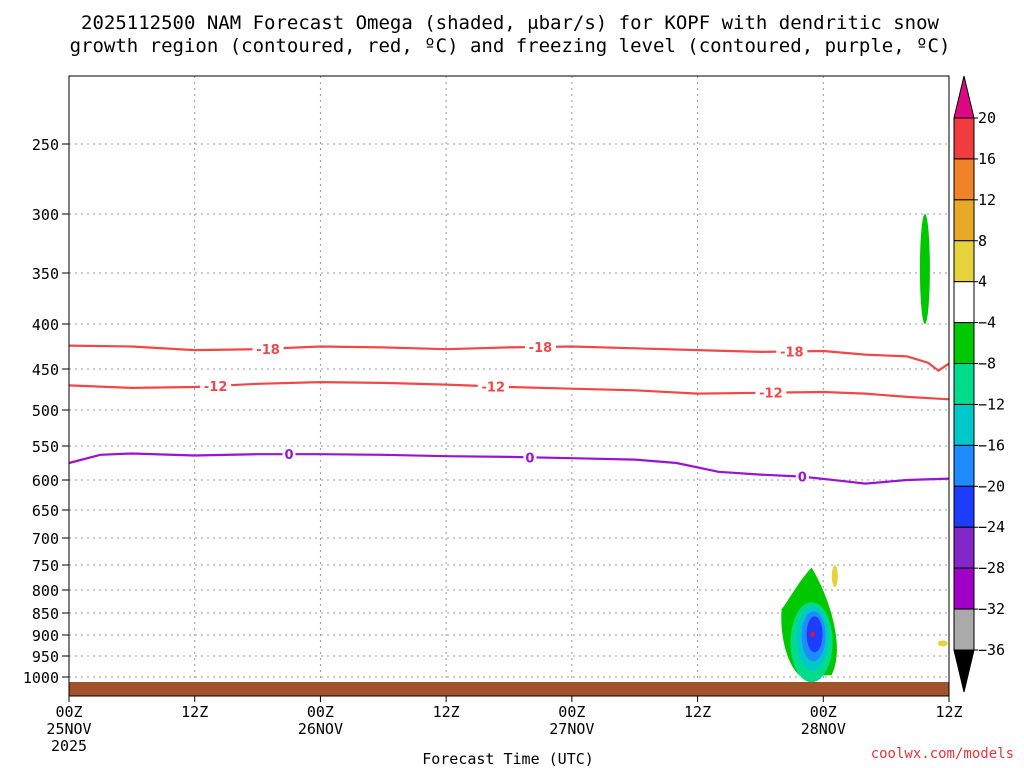  I want to click on omega-sinking-sliver, so click(834, 576).